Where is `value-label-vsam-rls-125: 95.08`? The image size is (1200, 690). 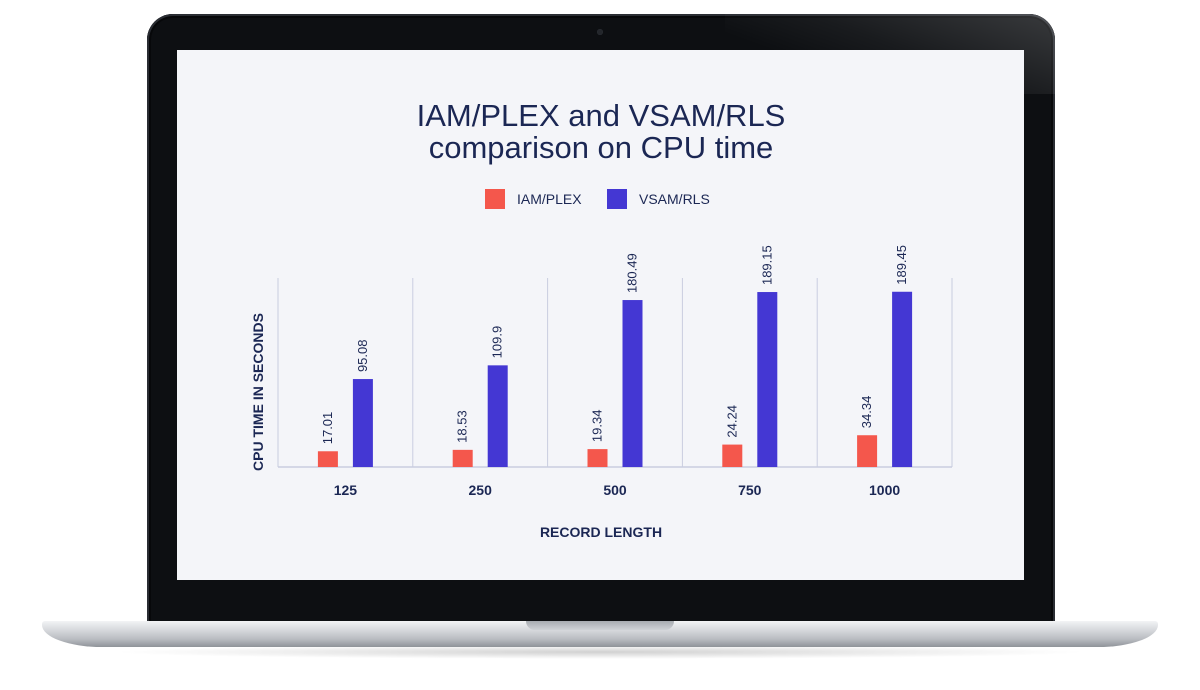 value-label-vsam-rls-125: 95.08 is located at coordinates (362, 356).